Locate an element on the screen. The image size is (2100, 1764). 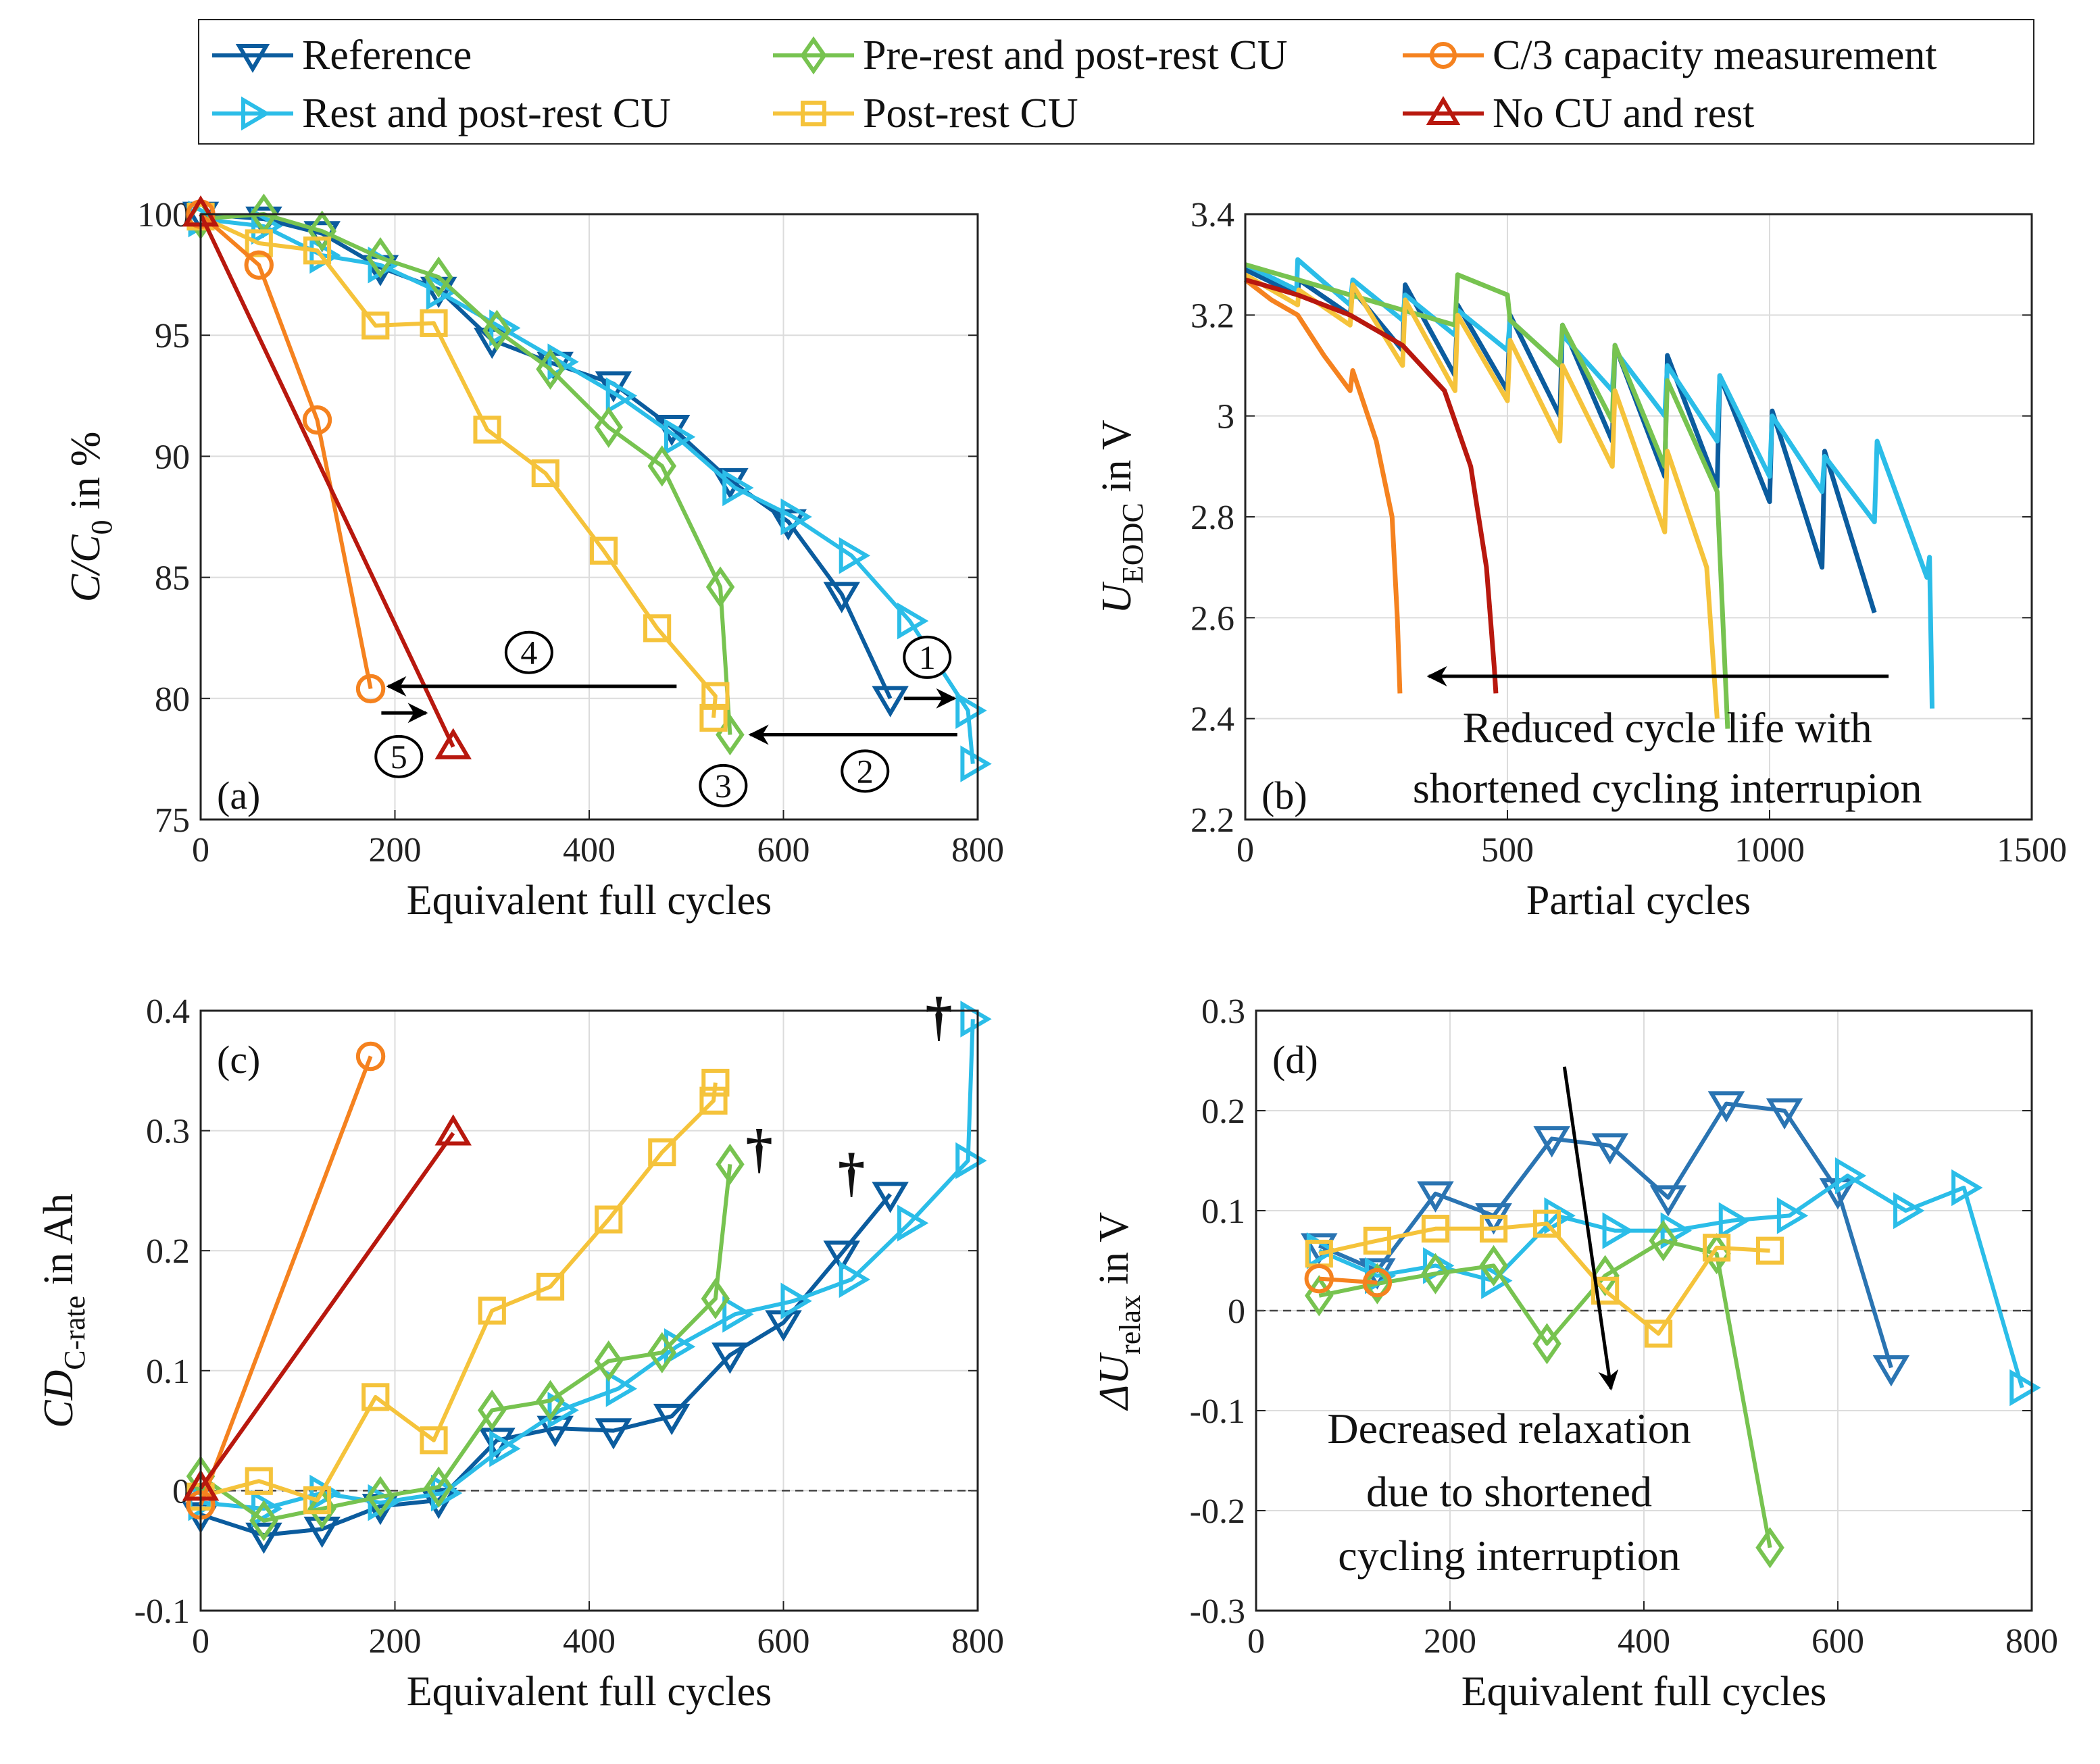
circled-number-label: 3 is located at coordinates (723, 786).